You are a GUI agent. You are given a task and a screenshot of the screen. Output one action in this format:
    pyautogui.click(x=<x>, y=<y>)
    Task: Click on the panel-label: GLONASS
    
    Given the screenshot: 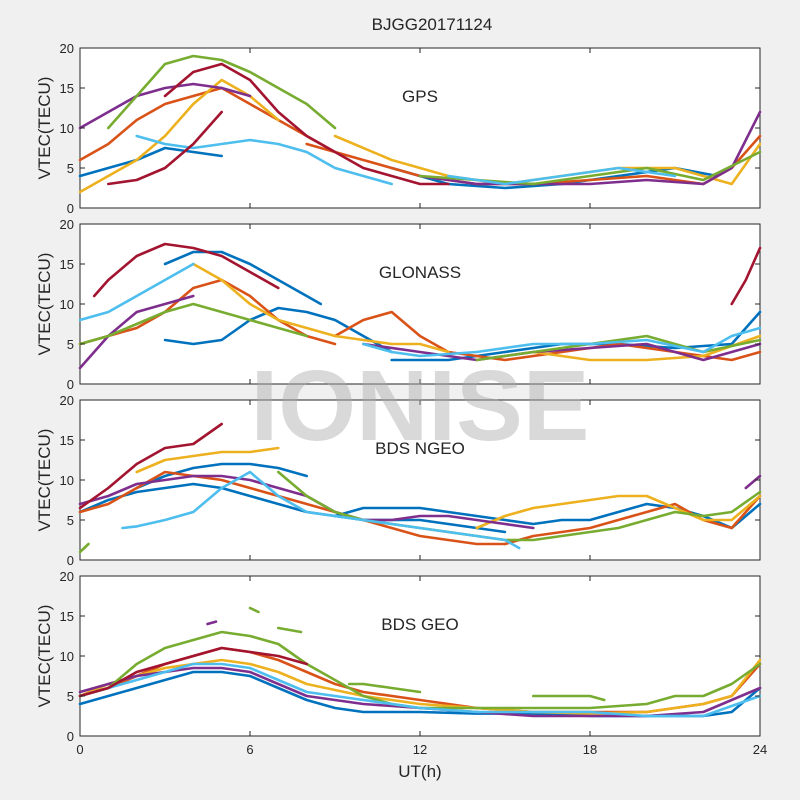 What is the action you would take?
    pyautogui.click(x=420, y=272)
    